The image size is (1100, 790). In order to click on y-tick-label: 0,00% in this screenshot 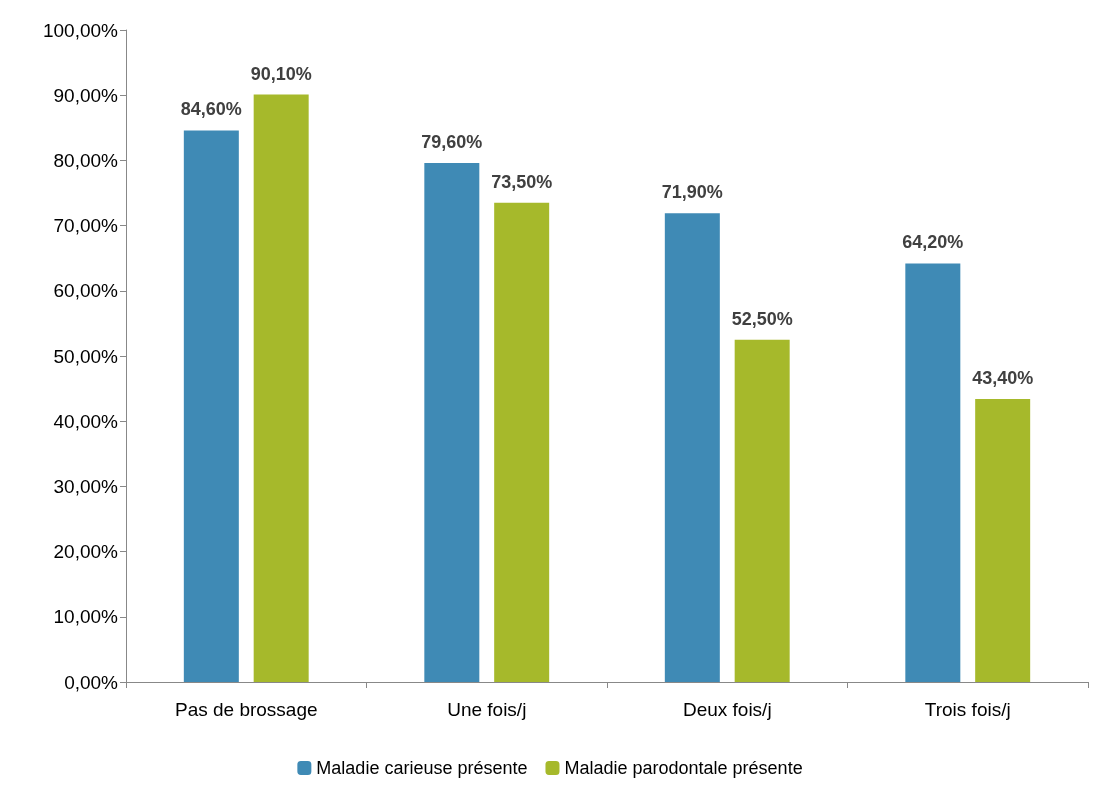, I will do `click(91, 682)`.